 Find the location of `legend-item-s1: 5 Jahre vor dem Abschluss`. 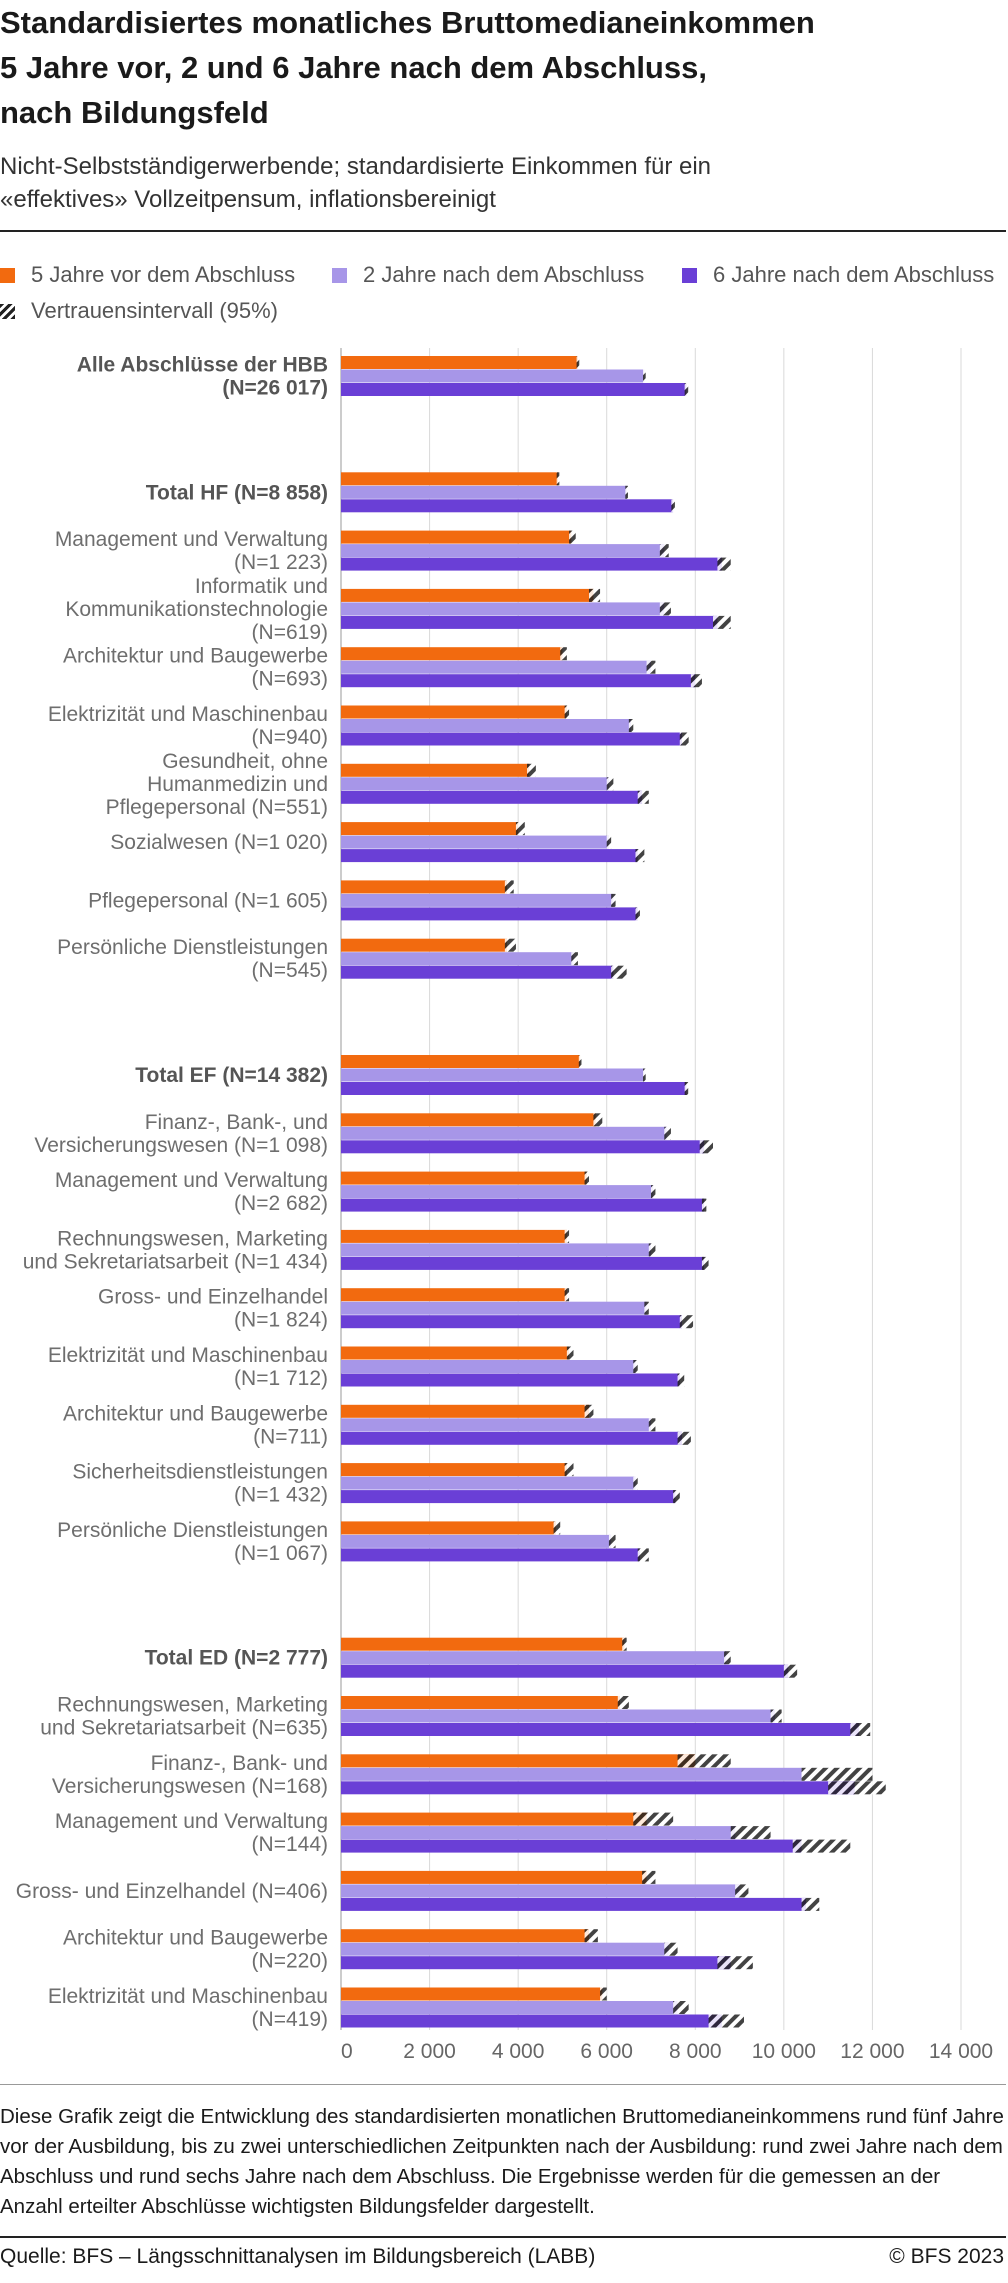

legend-item-s1: 5 Jahre vor dem Abschluss is located at coordinates (147, 275).